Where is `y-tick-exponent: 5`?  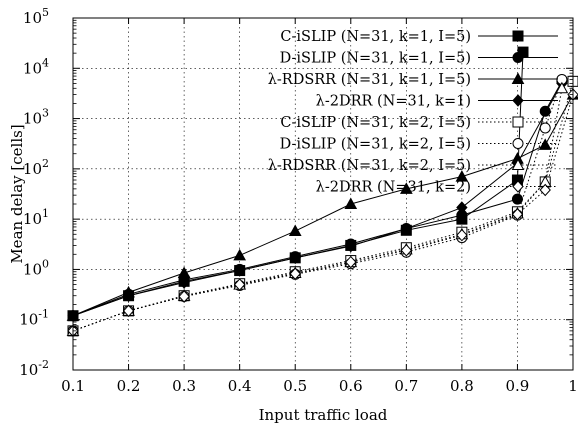
y-tick-exponent: 5 is located at coordinates (45, 12).